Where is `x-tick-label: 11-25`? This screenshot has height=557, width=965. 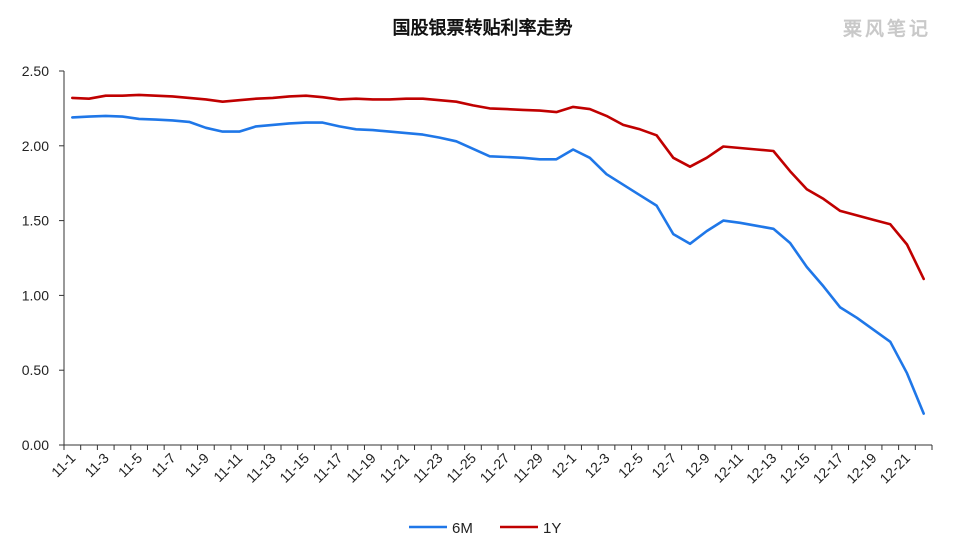 x-tick-label: 11-25 is located at coordinates (461, 468).